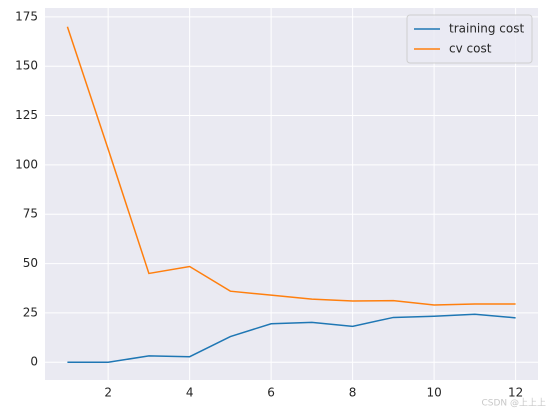 Image resolution: width=548 pixels, height=413 pixels. What do you see at coordinates (291, 338) in the screenshot?
I see `line` at bounding box center [291, 338].